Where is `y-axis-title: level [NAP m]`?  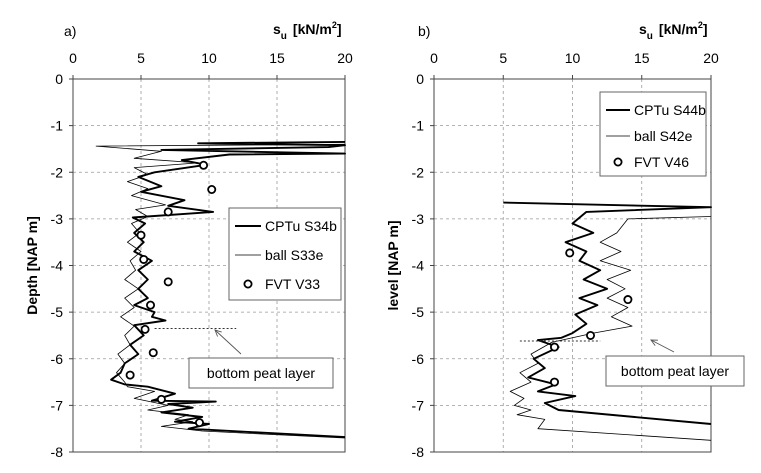 y-axis-title: level [NAP m] is located at coordinates (393, 266).